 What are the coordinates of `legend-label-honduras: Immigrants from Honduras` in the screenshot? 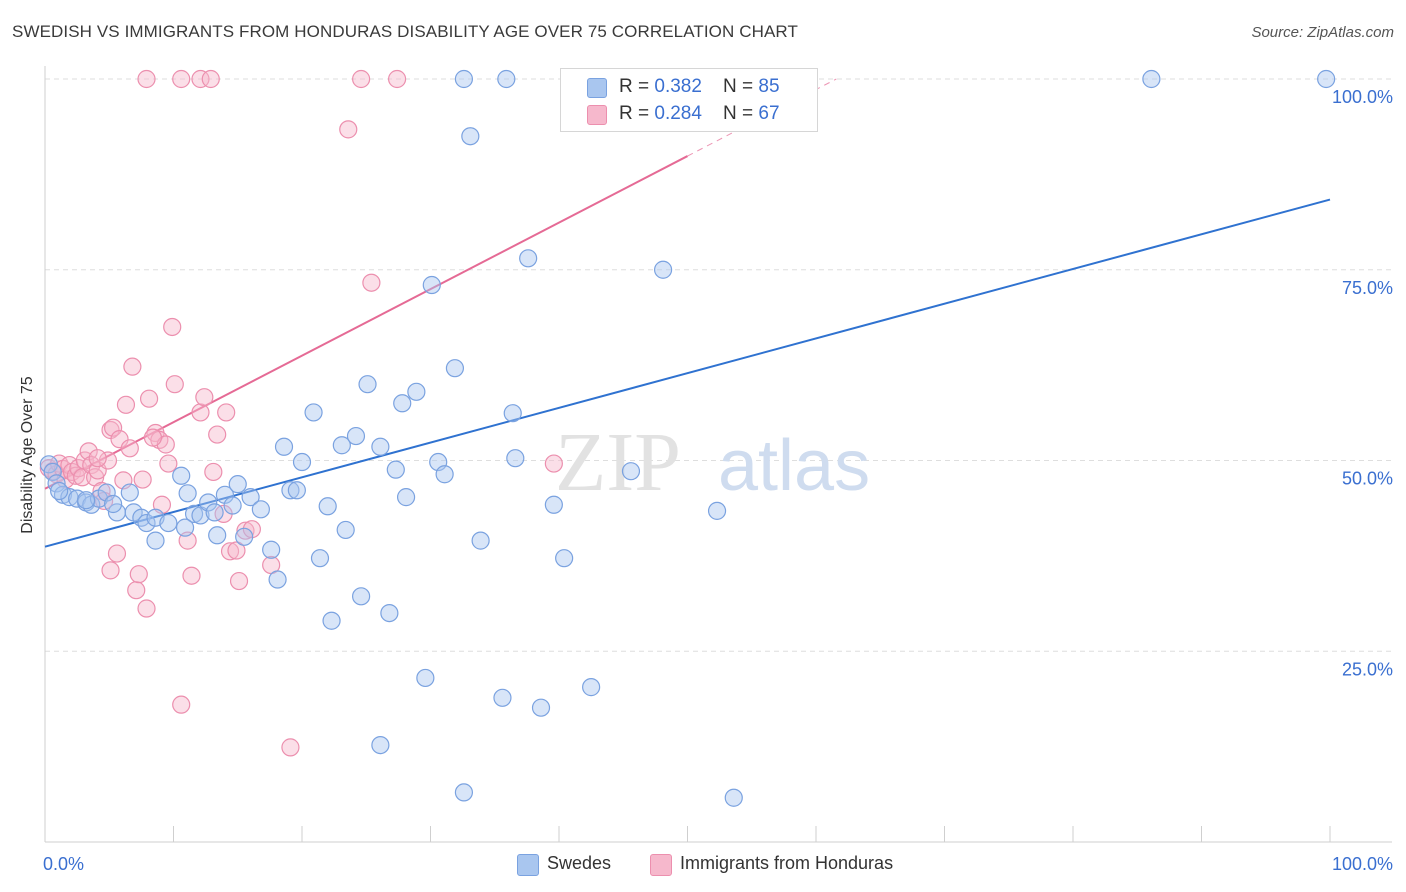 It's located at (787, 863).